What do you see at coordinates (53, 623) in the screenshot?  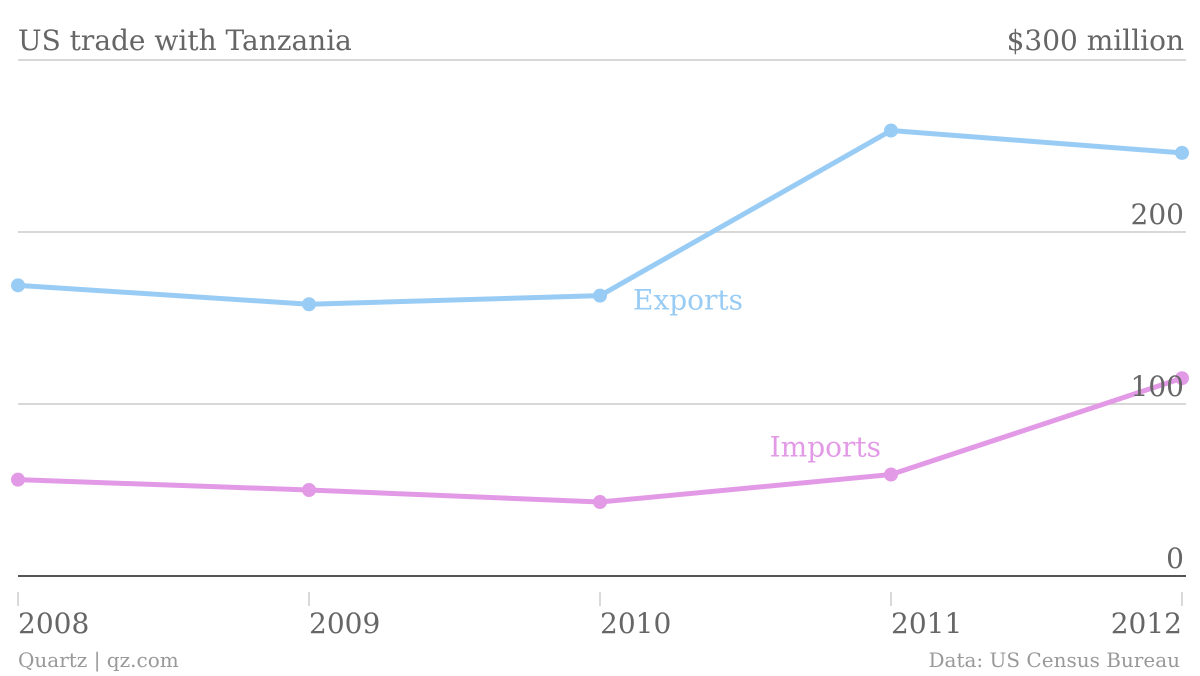 I see `x-tick-label-2008: 2008` at bounding box center [53, 623].